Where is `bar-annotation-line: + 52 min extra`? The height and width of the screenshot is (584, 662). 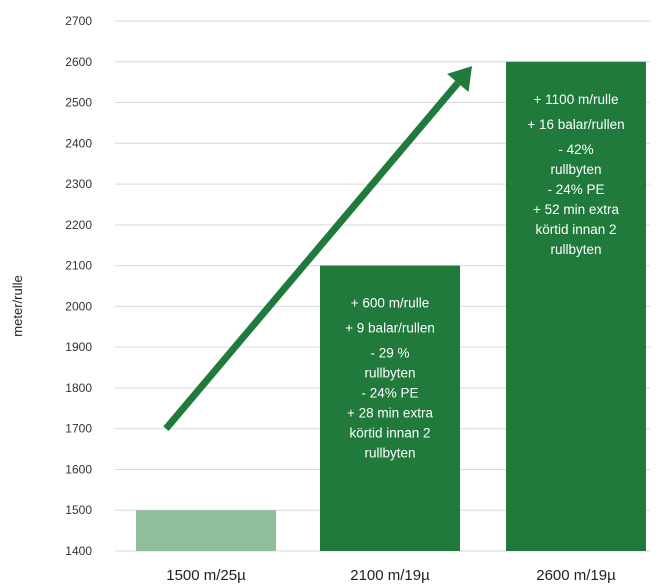
bar-annotation-line: + 52 min extra is located at coordinates (576, 209).